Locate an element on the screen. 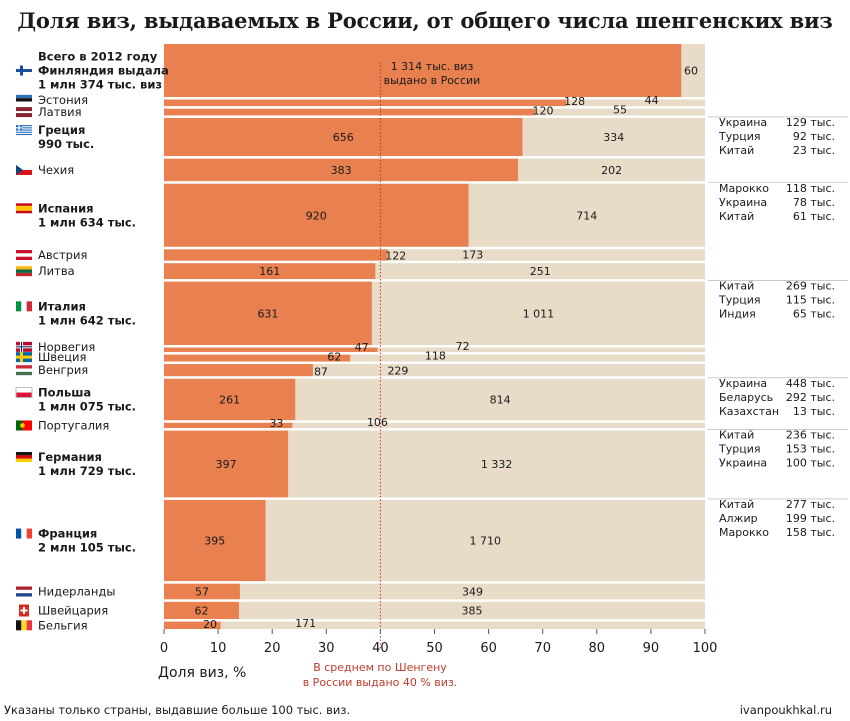 This screenshot has height=721, width=850. x-tick-label: 70 is located at coordinates (542, 648).